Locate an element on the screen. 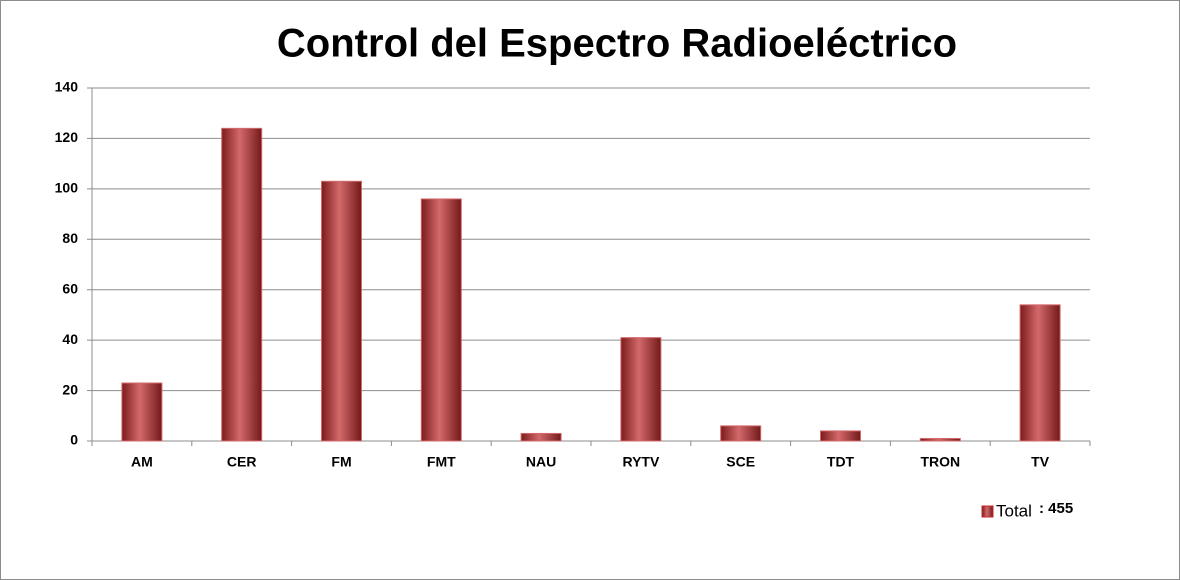 The image size is (1180, 580). chart-title: Control del Espectro Radioeléctrico is located at coordinates (617, 44).